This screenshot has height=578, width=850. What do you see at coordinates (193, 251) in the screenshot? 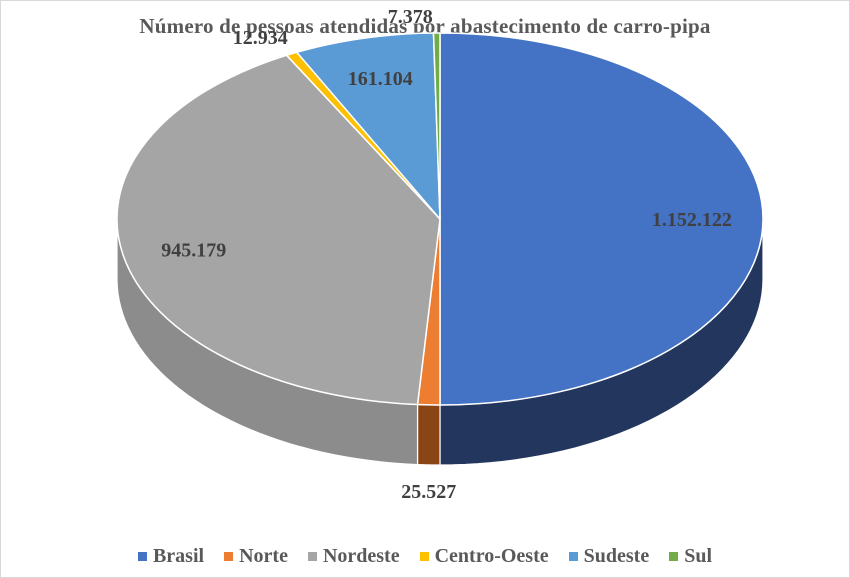
I see `data-label-nordeste: 945.179` at bounding box center [193, 251].